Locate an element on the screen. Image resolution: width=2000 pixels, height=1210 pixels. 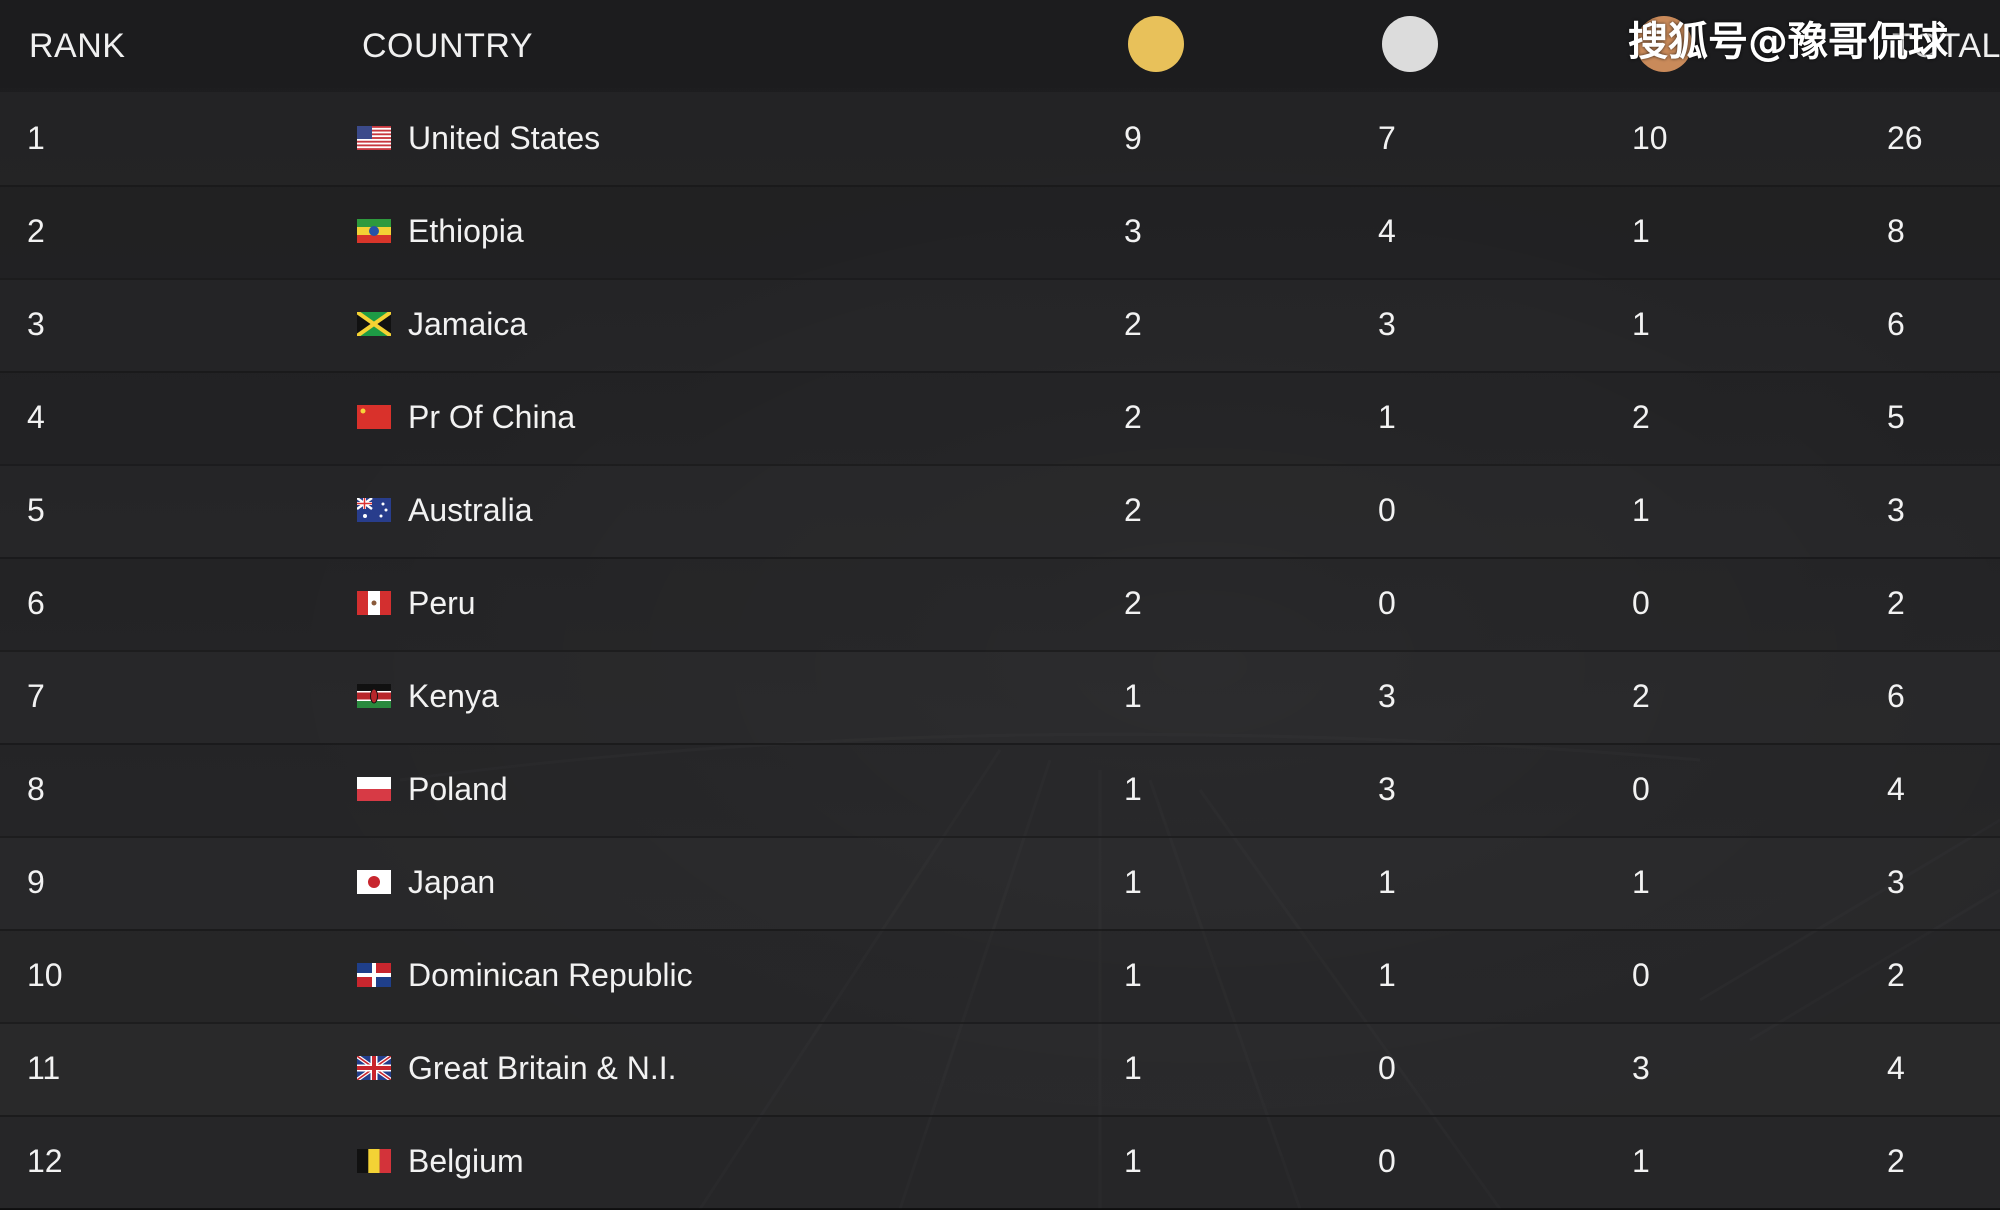
rank-cell: 9 is located at coordinates (36, 882).